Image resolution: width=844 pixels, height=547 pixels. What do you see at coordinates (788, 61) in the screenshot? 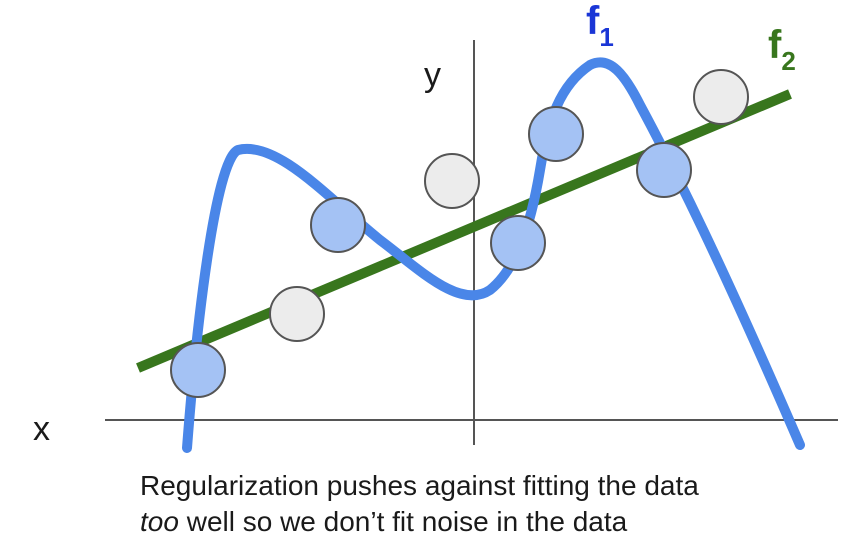
I see `f2-label-subscript: 2` at bounding box center [788, 61].